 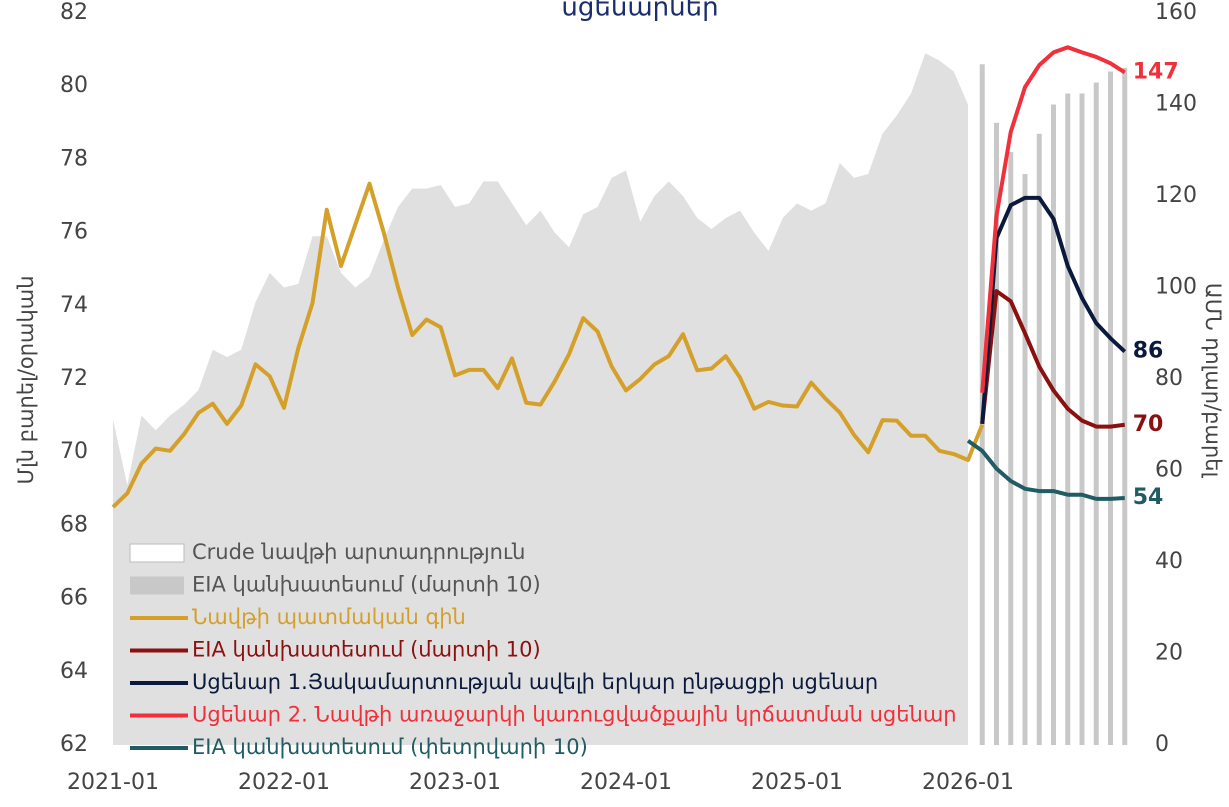 I want to click on y-tick-label: 64, so click(x=74, y=671).